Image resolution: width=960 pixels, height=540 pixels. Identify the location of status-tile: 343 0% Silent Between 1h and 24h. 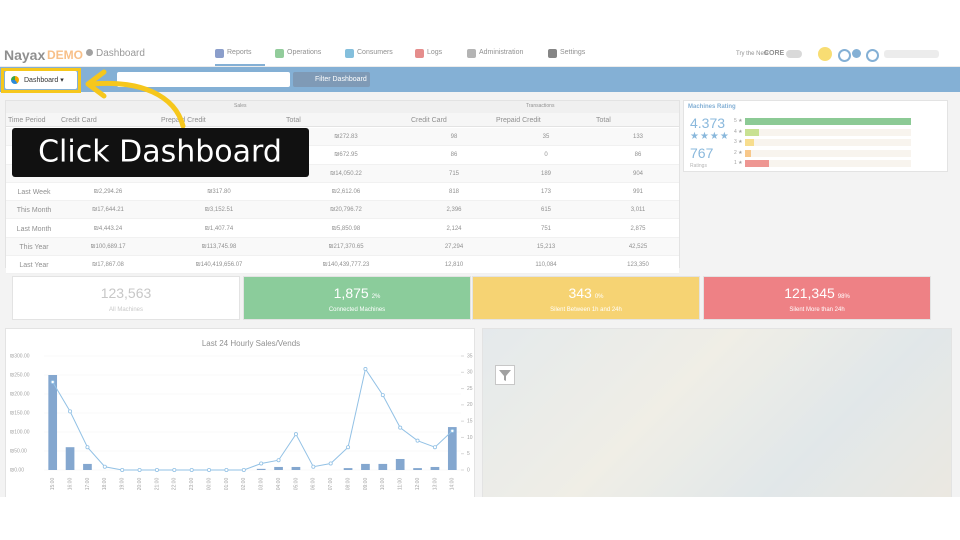
(586, 298).